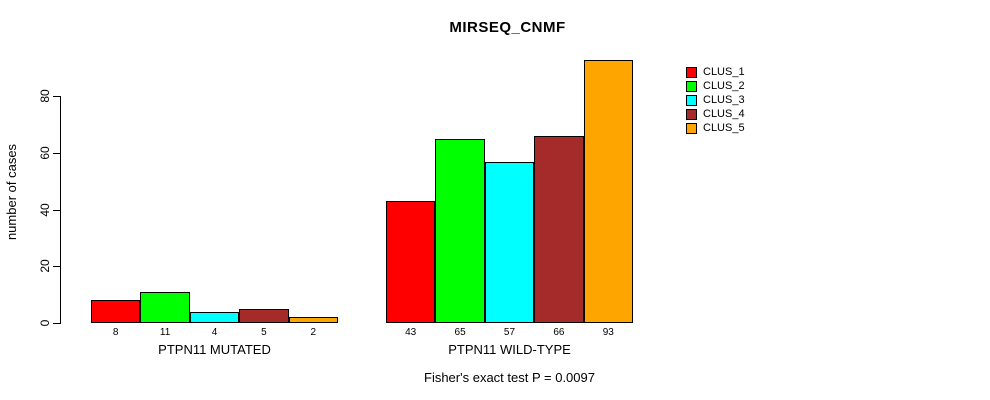  Describe the element at coordinates (509, 332) in the screenshot. I see `bar-value-label: 57` at that location.